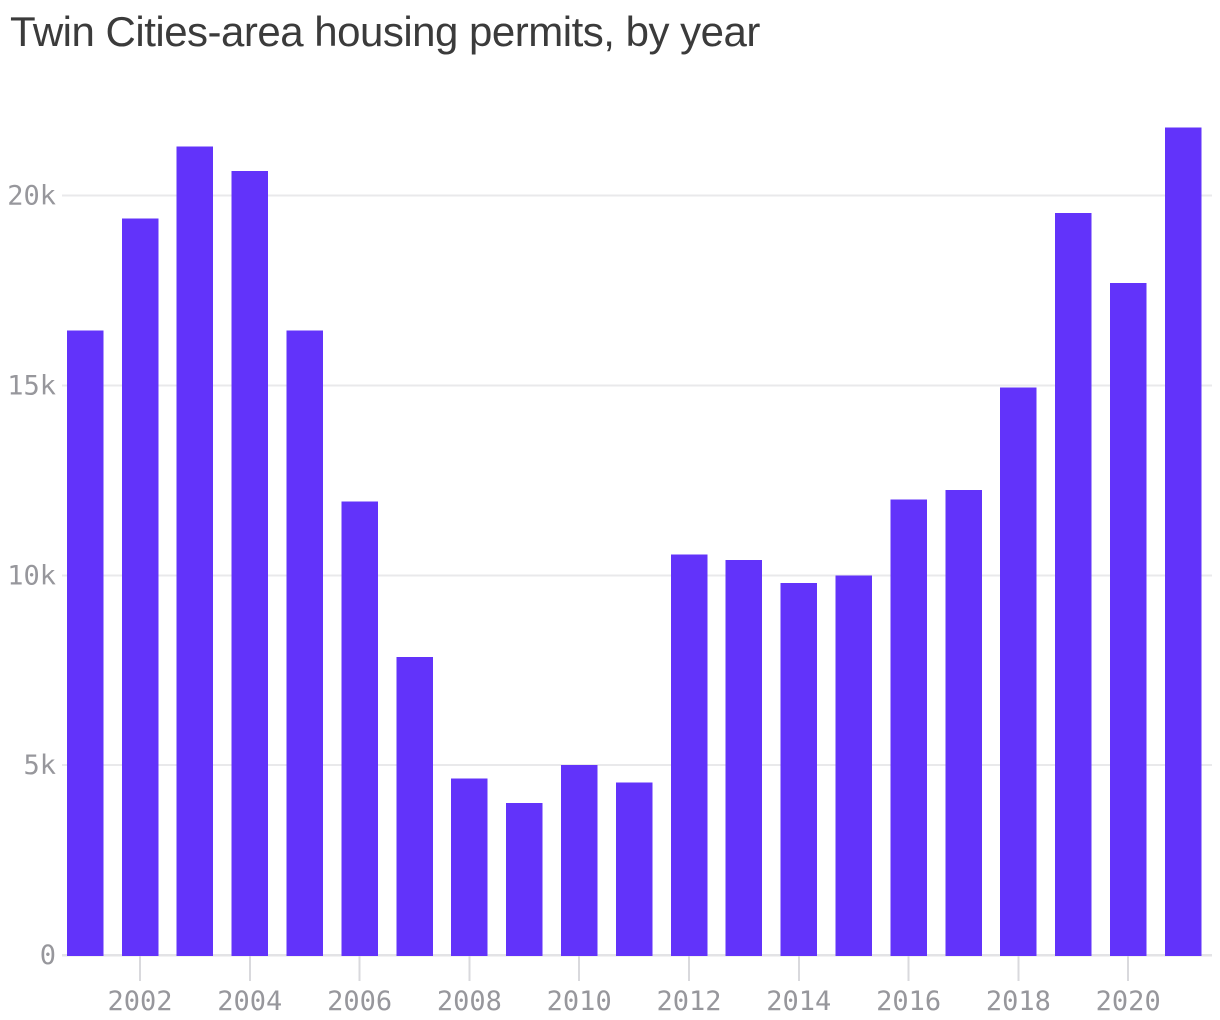  Describe the element at coordinates (1073, 584) in the screenshot. I see `bar-2019` at that location.